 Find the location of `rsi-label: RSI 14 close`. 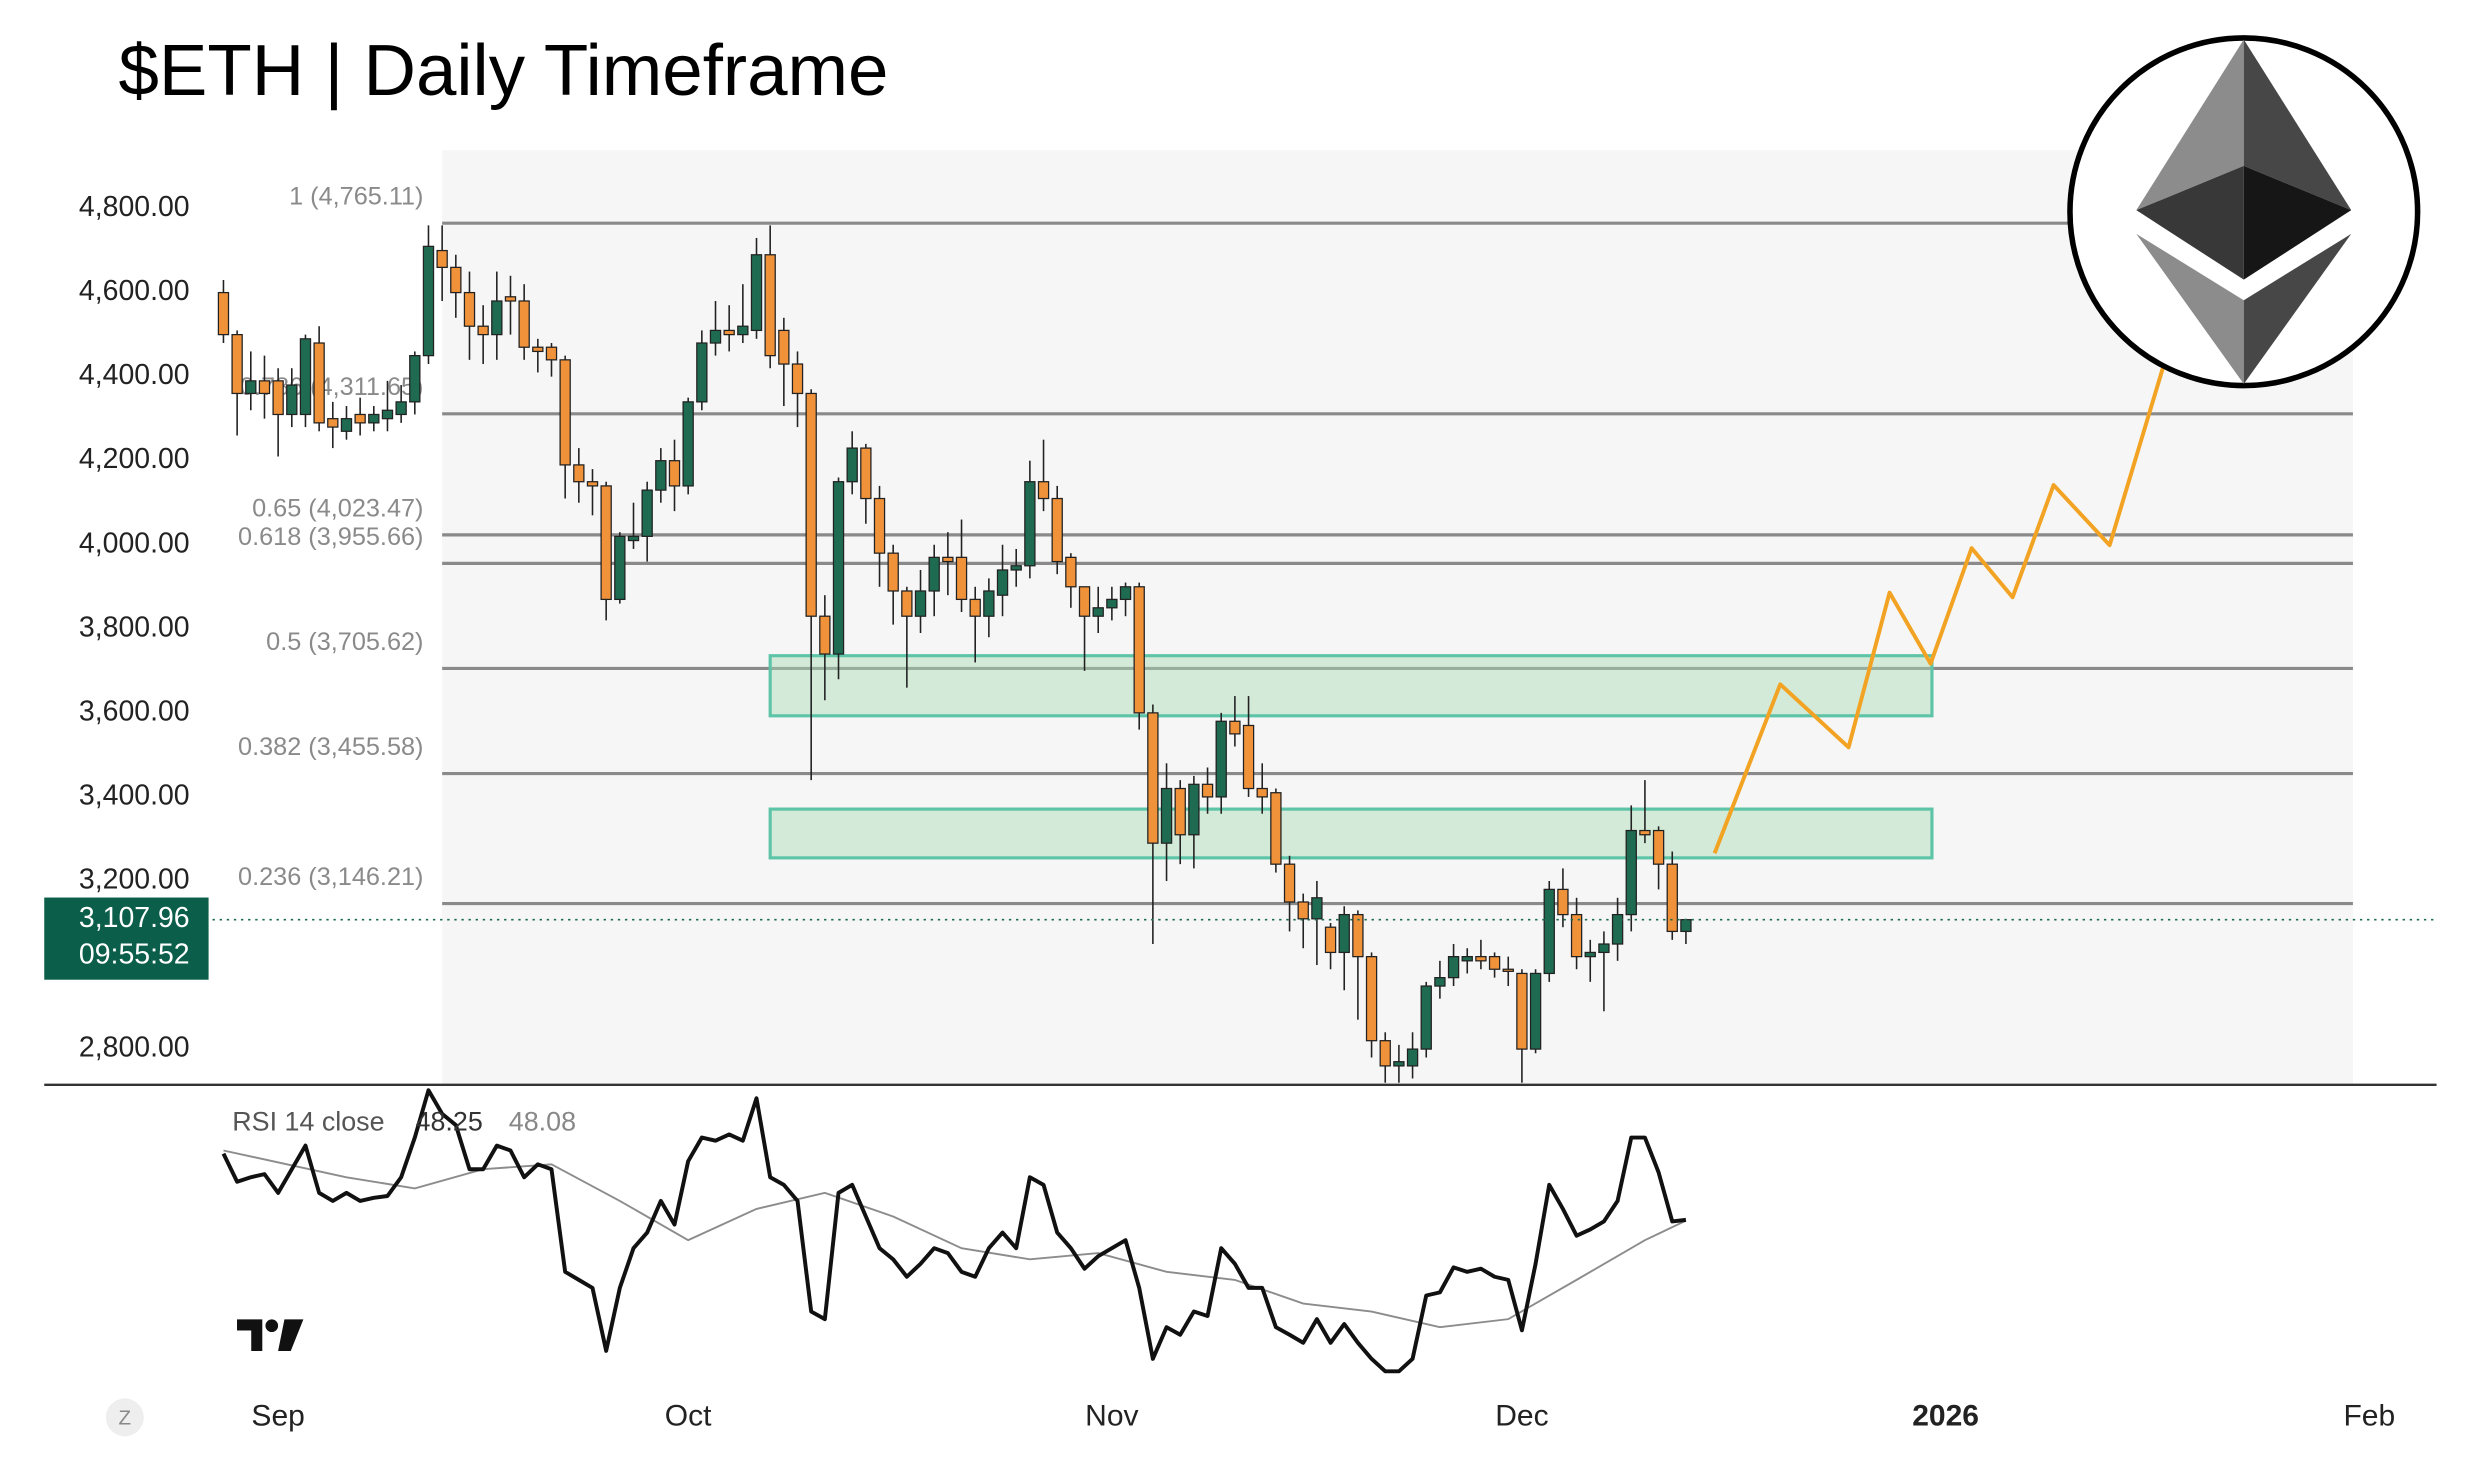

rsi-label: RSI 14 close is located at coordinates (308, 1122).